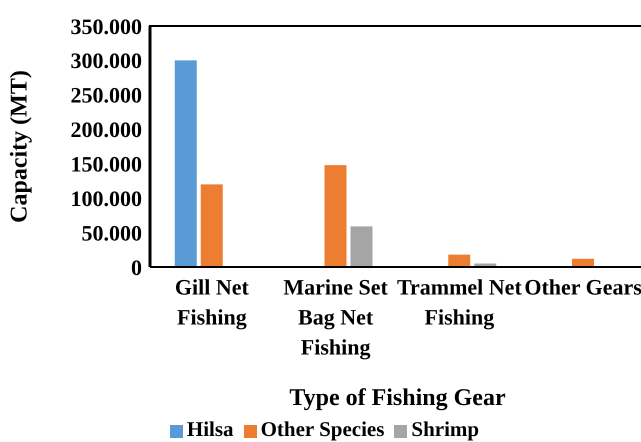 This screenshot has width=641, height=442. Describe the element at coordinates (106, 198) in the screenshot. I see `y-tick-label: 100.000` at that location.